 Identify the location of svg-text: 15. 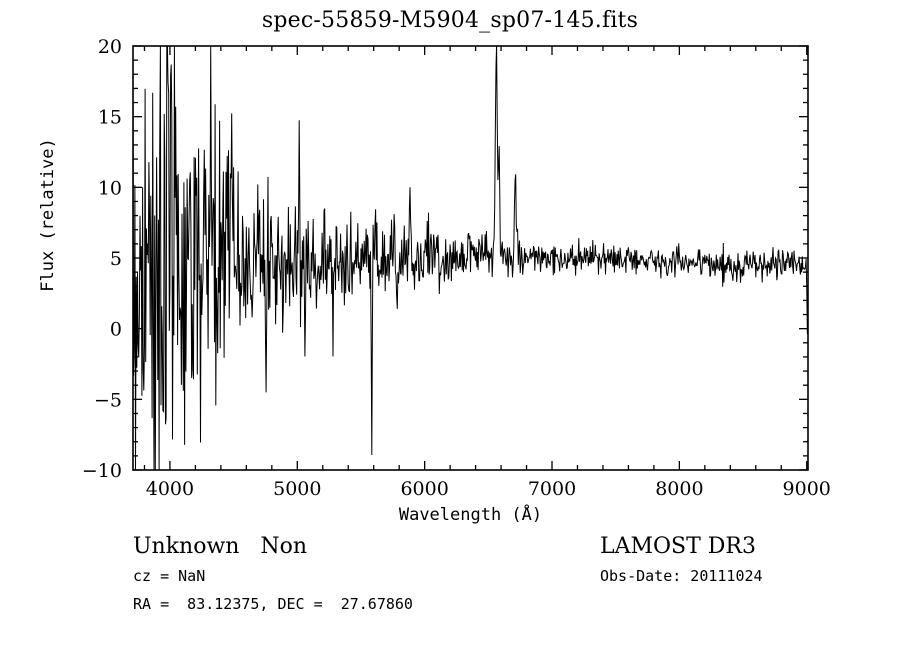
(110, 118).